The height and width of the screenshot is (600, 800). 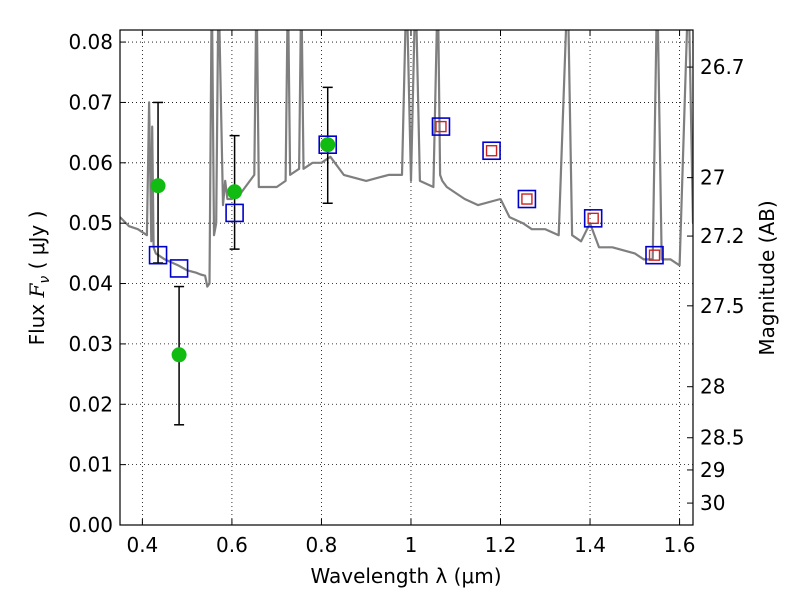 I want to click on y2-tick-label: 28, so click(x=712, y=387).